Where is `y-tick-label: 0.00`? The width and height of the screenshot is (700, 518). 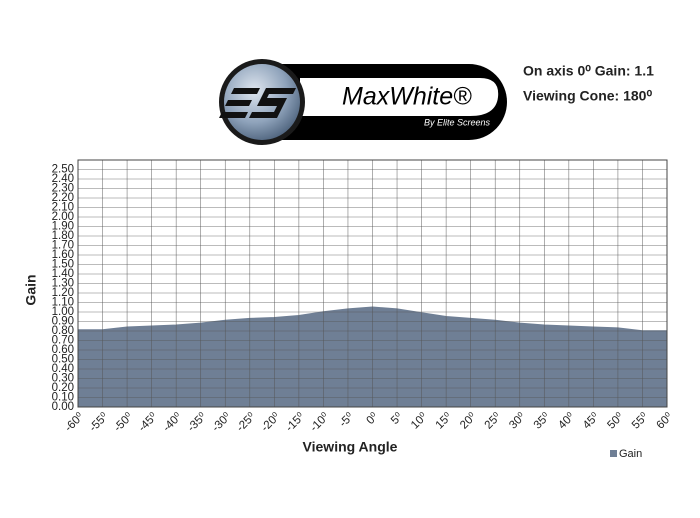
y-tick-label: 0.00 is located at coordinates (63, 407).